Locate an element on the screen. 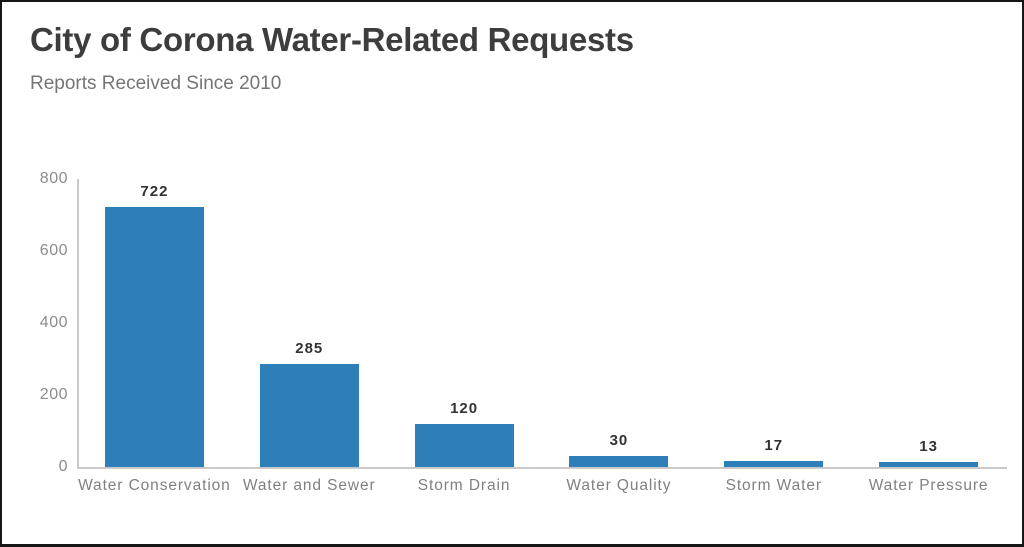 This screenshot has width=1024, height=547. y-tick-label: 600 is located at coordinates (53, 250).